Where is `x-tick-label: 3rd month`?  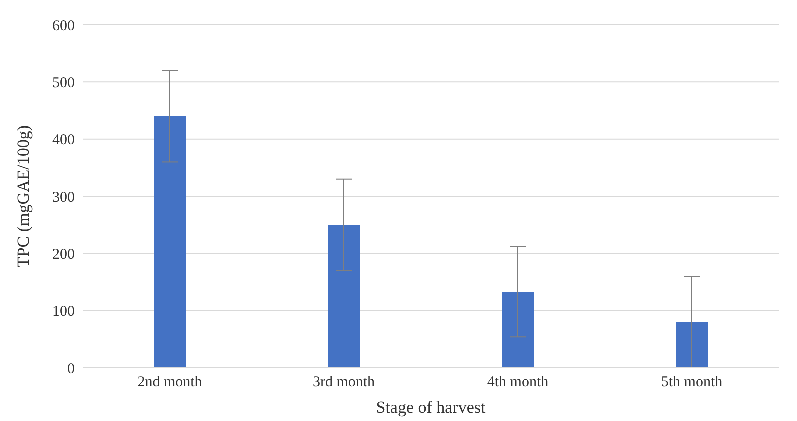
x-tick-label: 3rd month is located at coordinates (344, 382).